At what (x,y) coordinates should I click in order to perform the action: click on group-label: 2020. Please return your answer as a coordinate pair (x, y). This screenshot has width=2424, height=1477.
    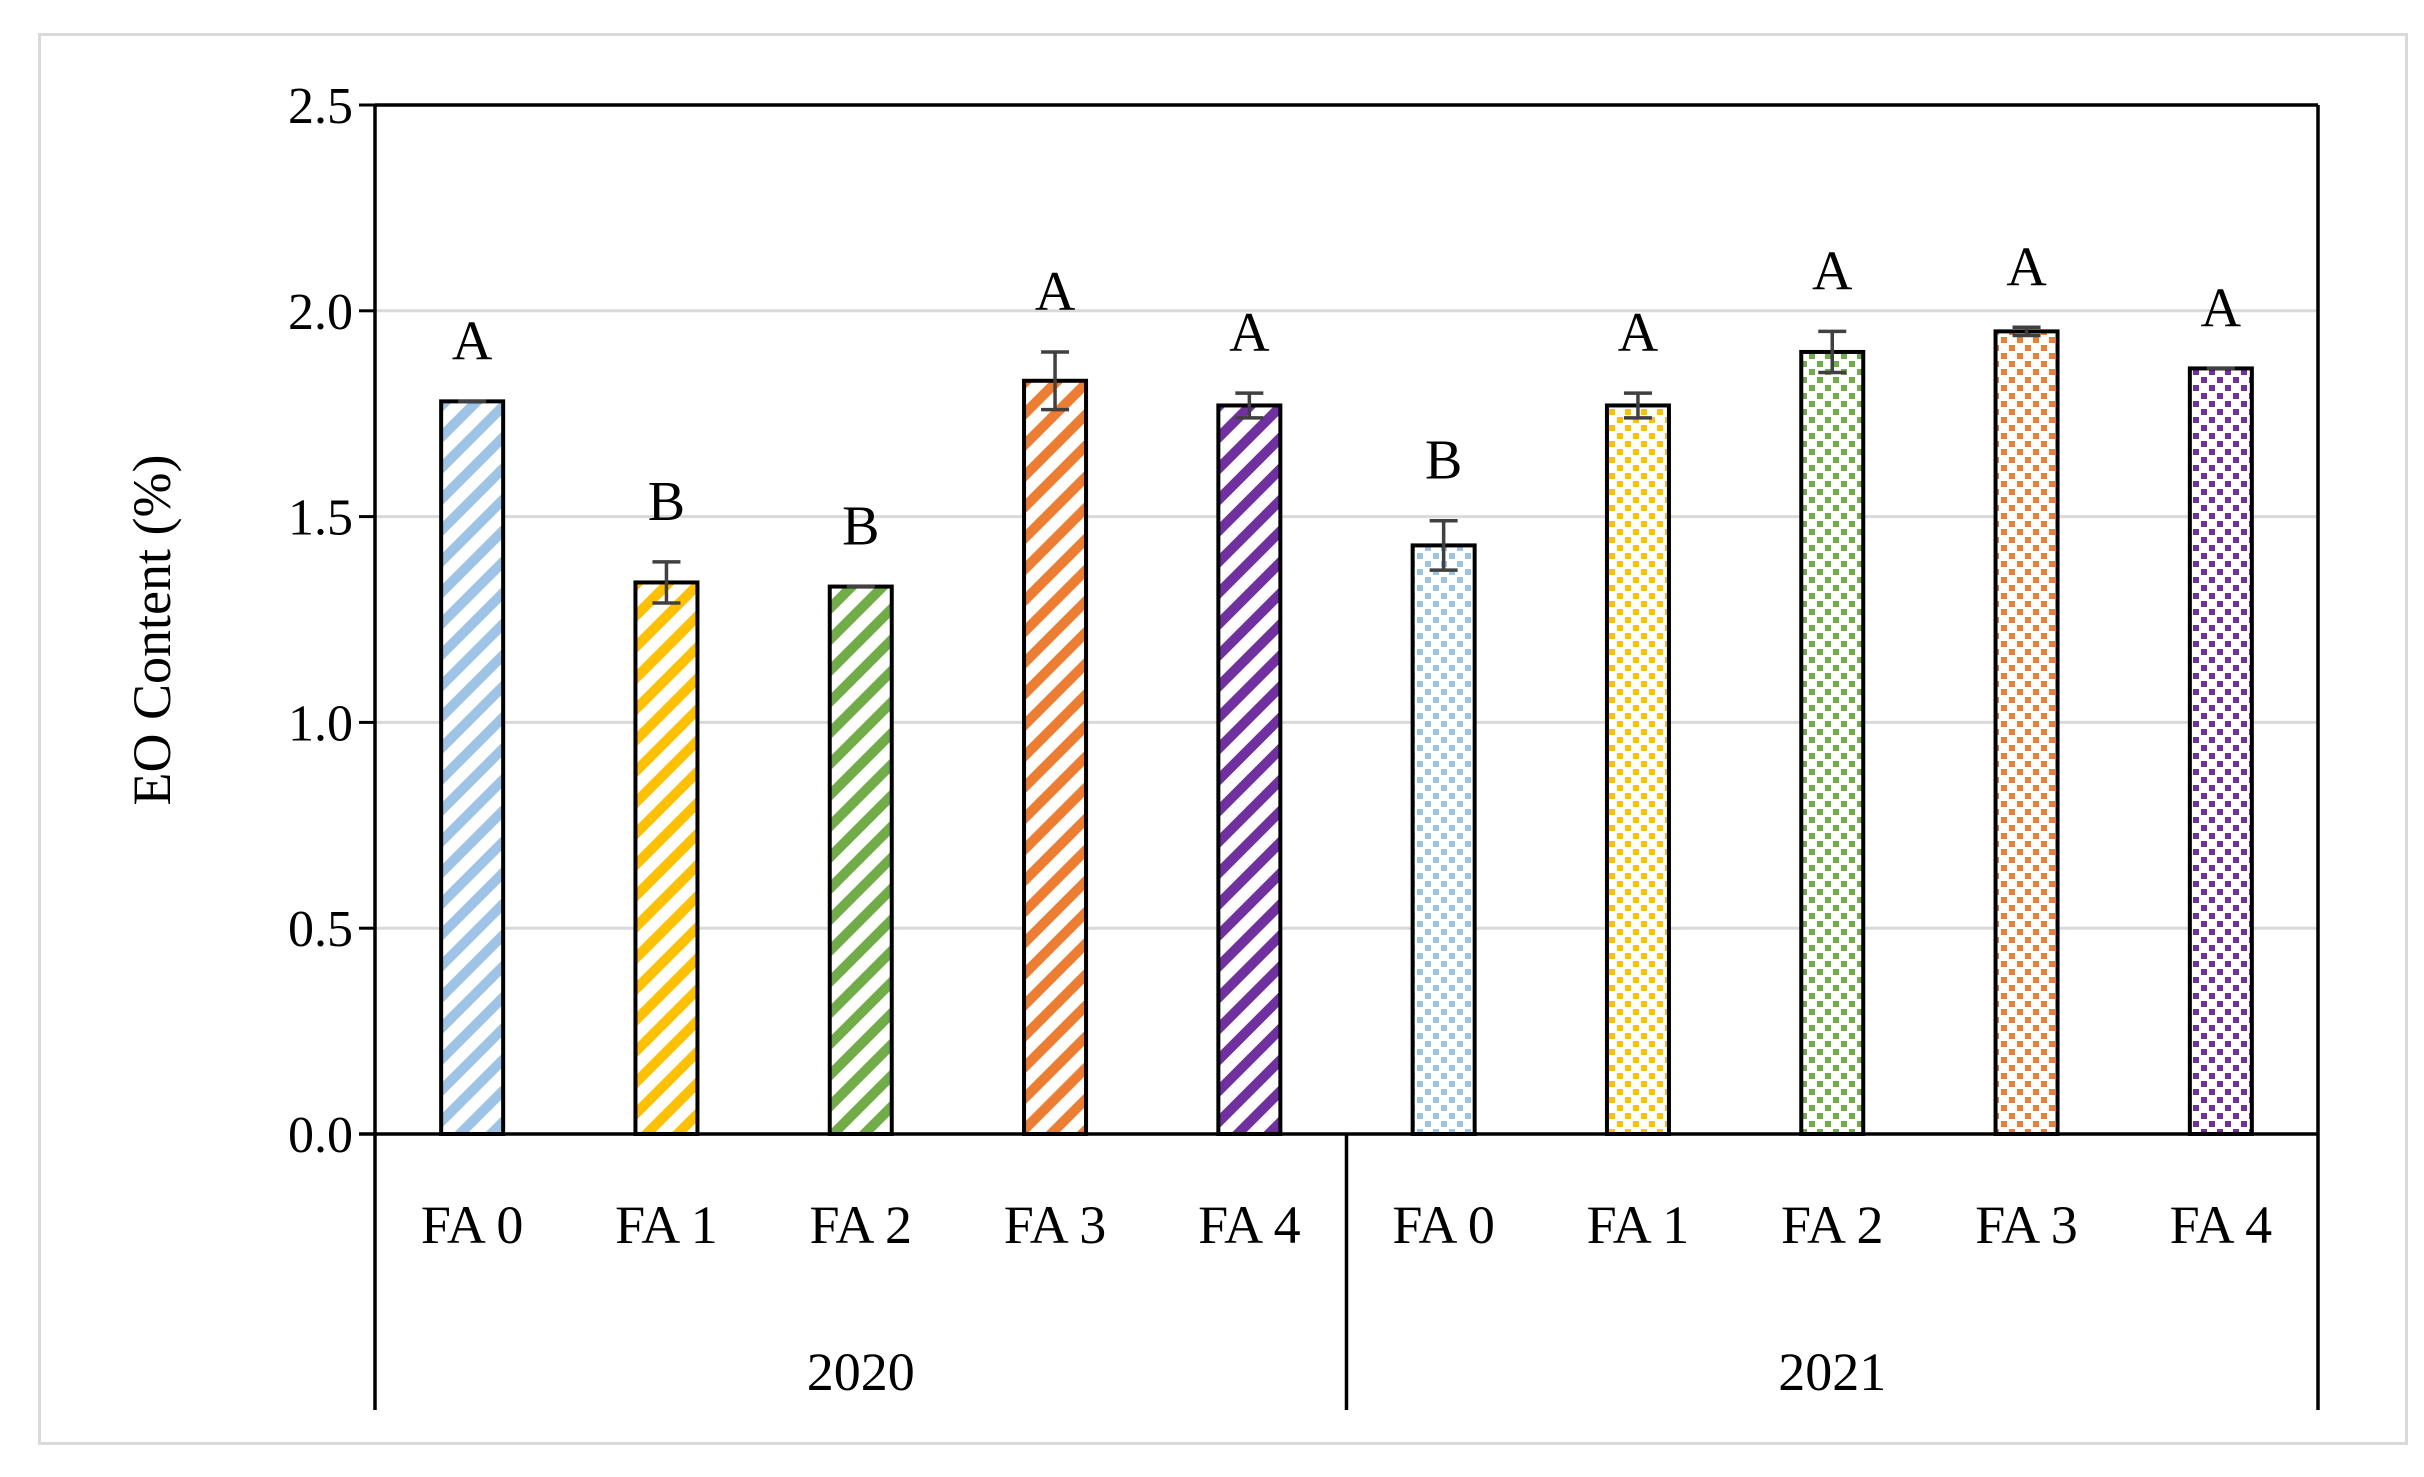
    Looking at the image, I should click on (861, 1372).